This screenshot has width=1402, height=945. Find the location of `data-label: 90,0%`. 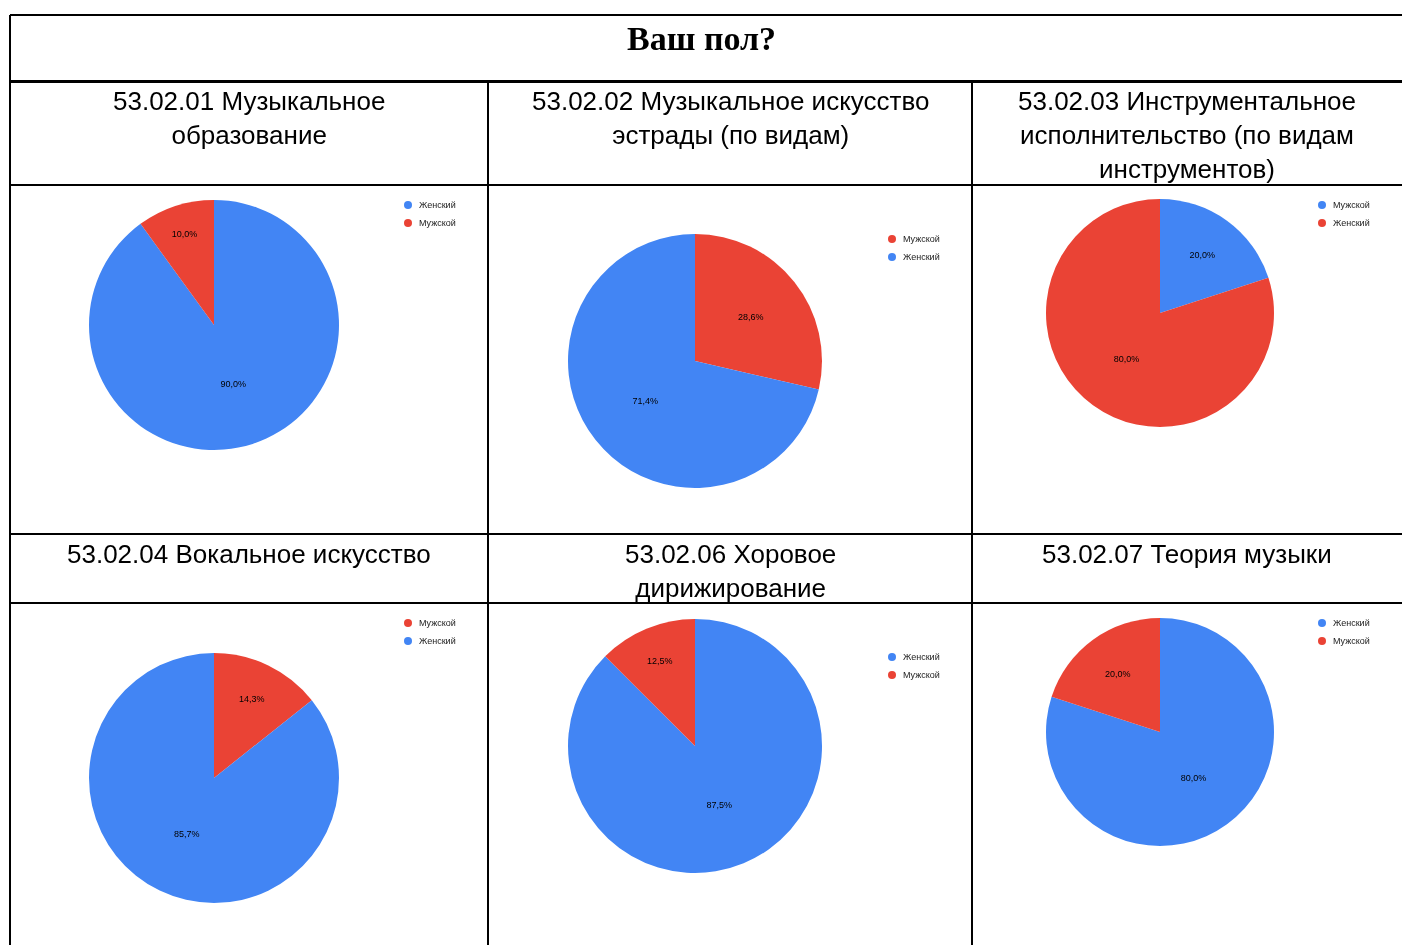

data-label: 90,0% is located at coordinates (233, 384).